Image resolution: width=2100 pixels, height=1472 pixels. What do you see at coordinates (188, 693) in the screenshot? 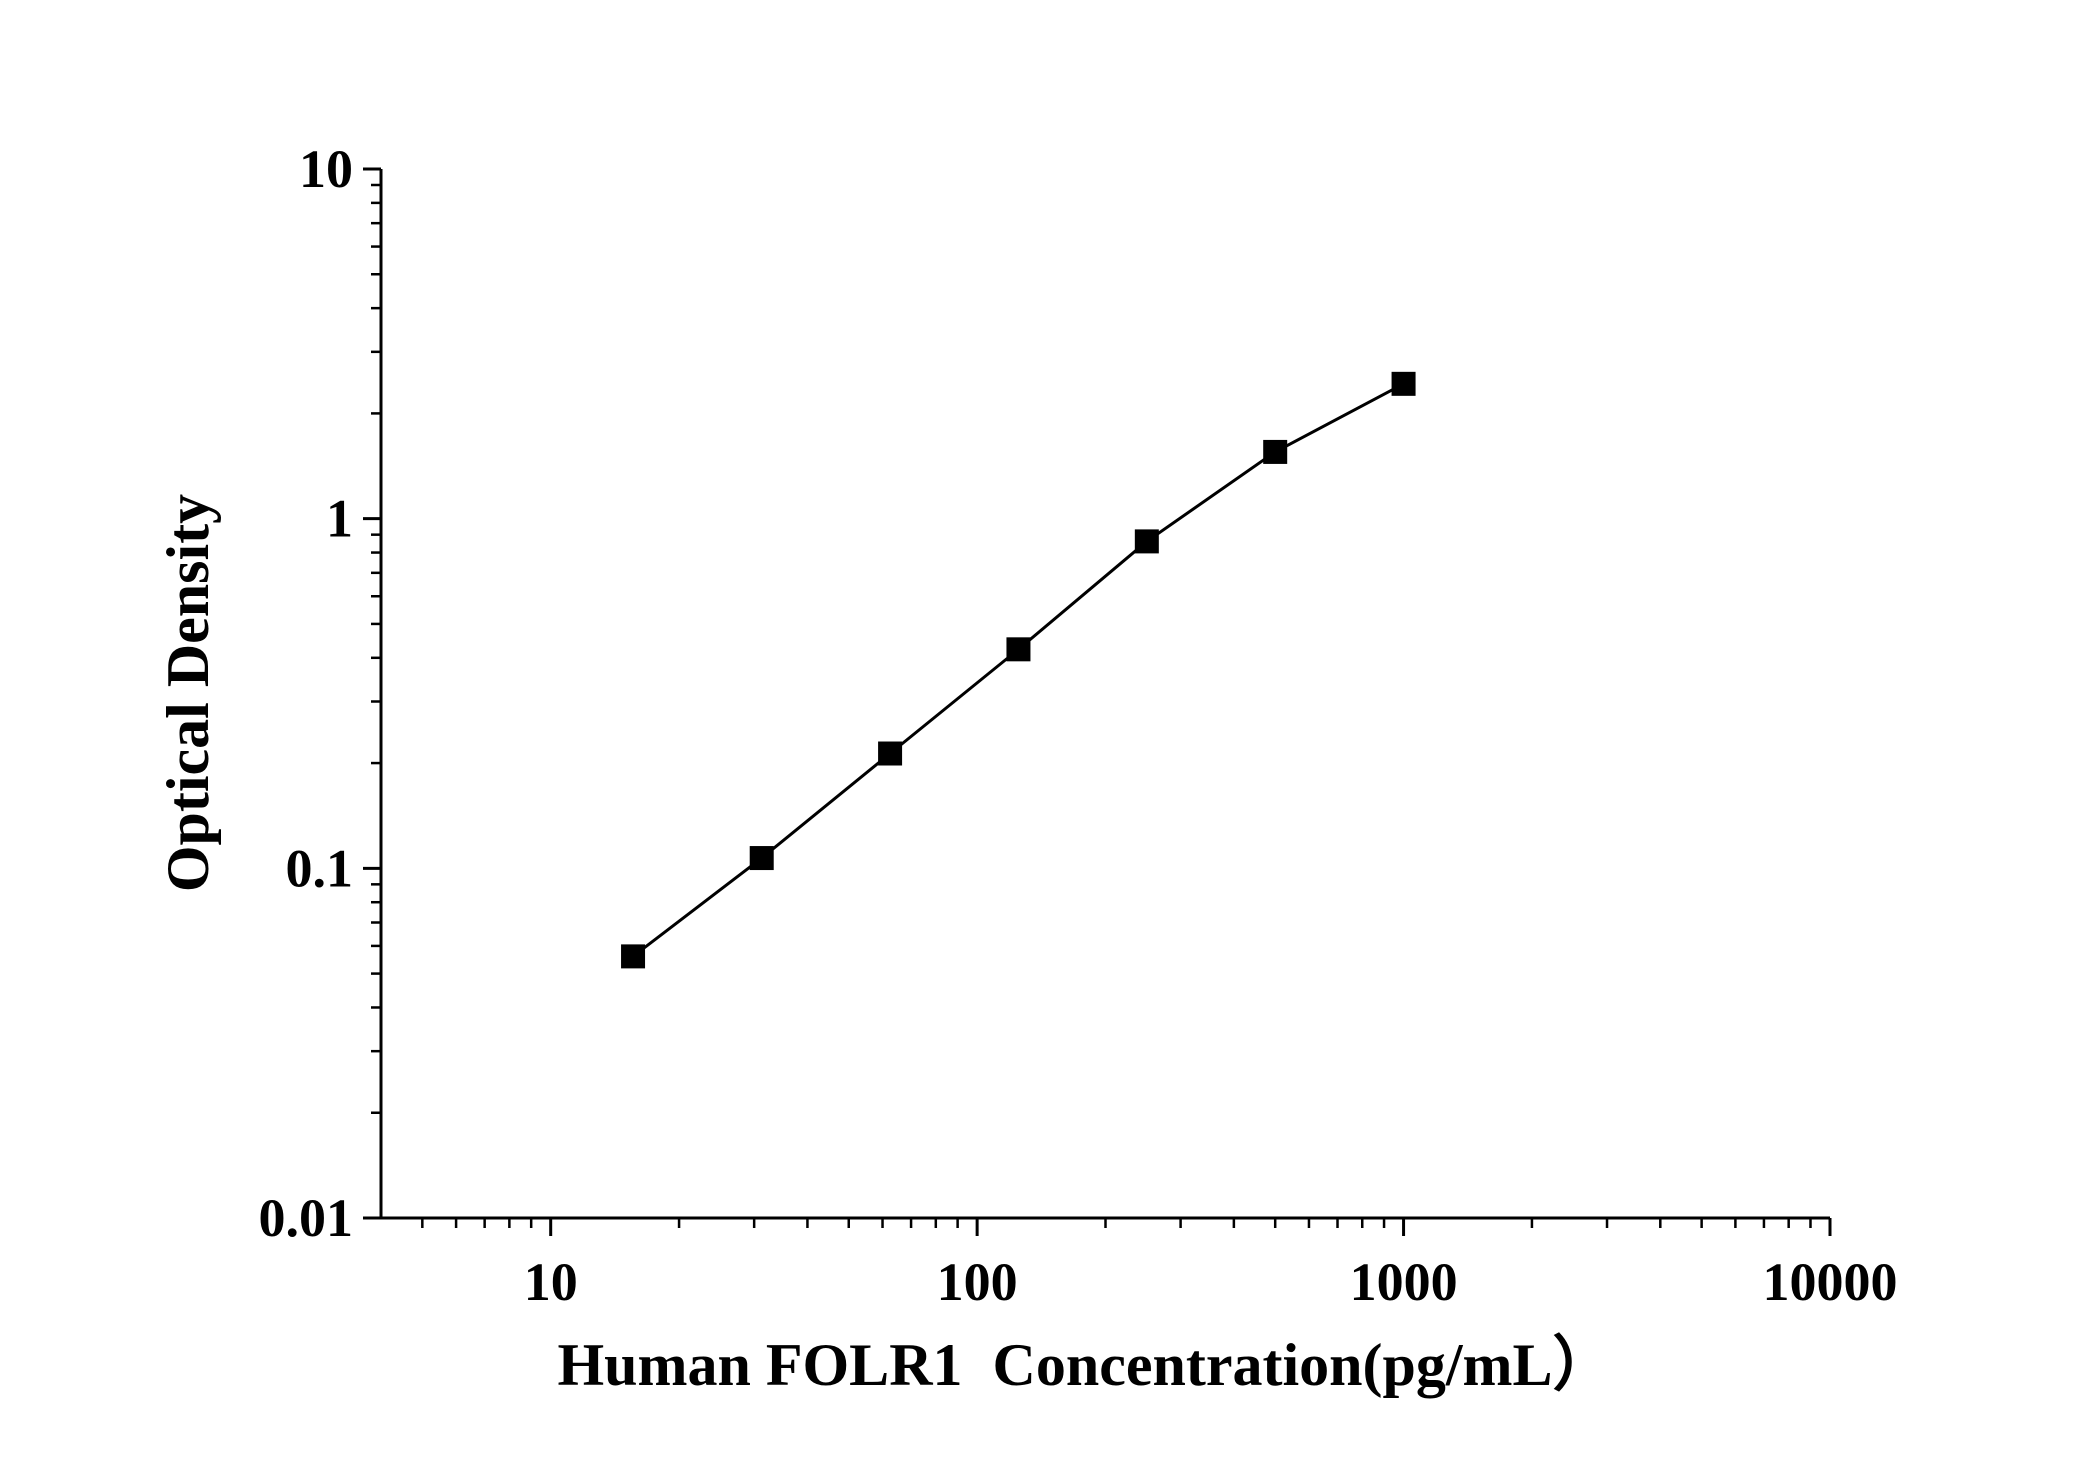
I see `y-axis-title: Optical Density` at bounding box center [188, 693].